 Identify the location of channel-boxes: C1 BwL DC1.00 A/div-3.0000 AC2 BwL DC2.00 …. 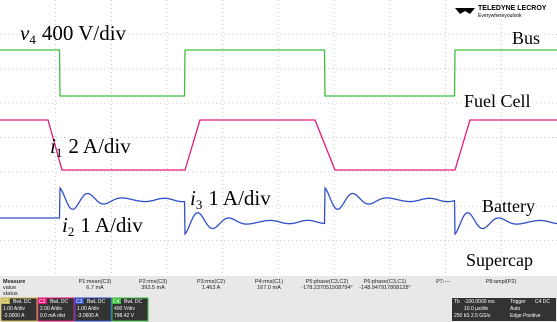
(278, 309).